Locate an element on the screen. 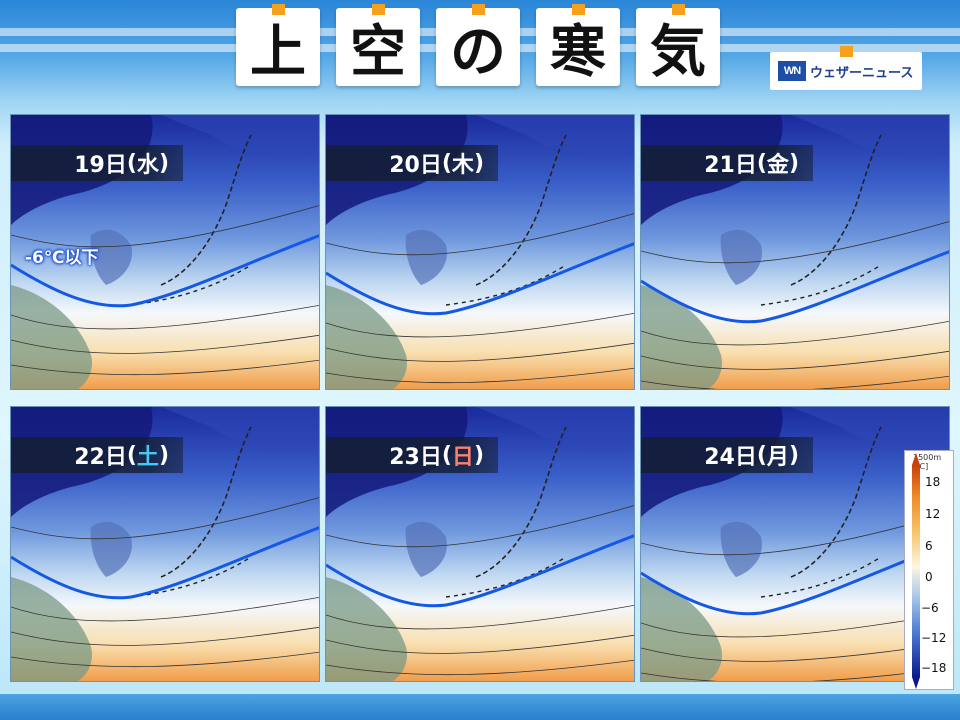  title-char-box: 空 is located at coordinates (378, 45).